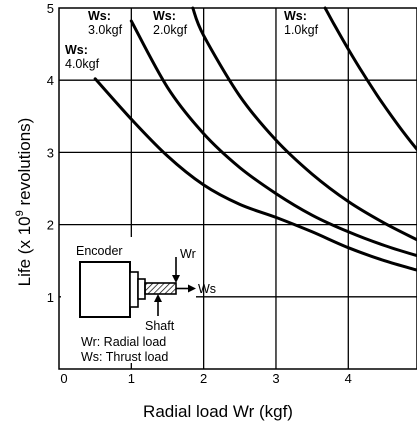  I want to click on y-tick-label: 4, so click(50, 80).